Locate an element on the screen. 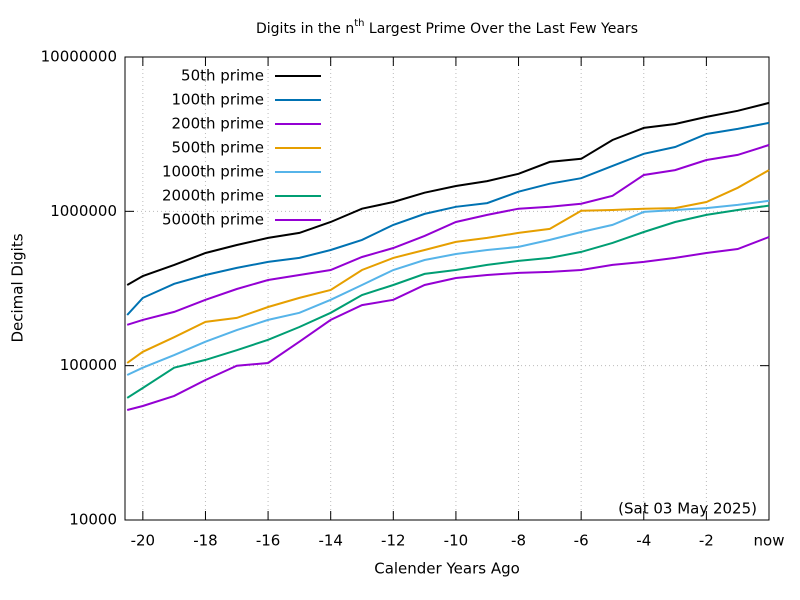 This screenshot has width=800, height=600. x-tick-label: -10 is located at coordinates (456, 541).